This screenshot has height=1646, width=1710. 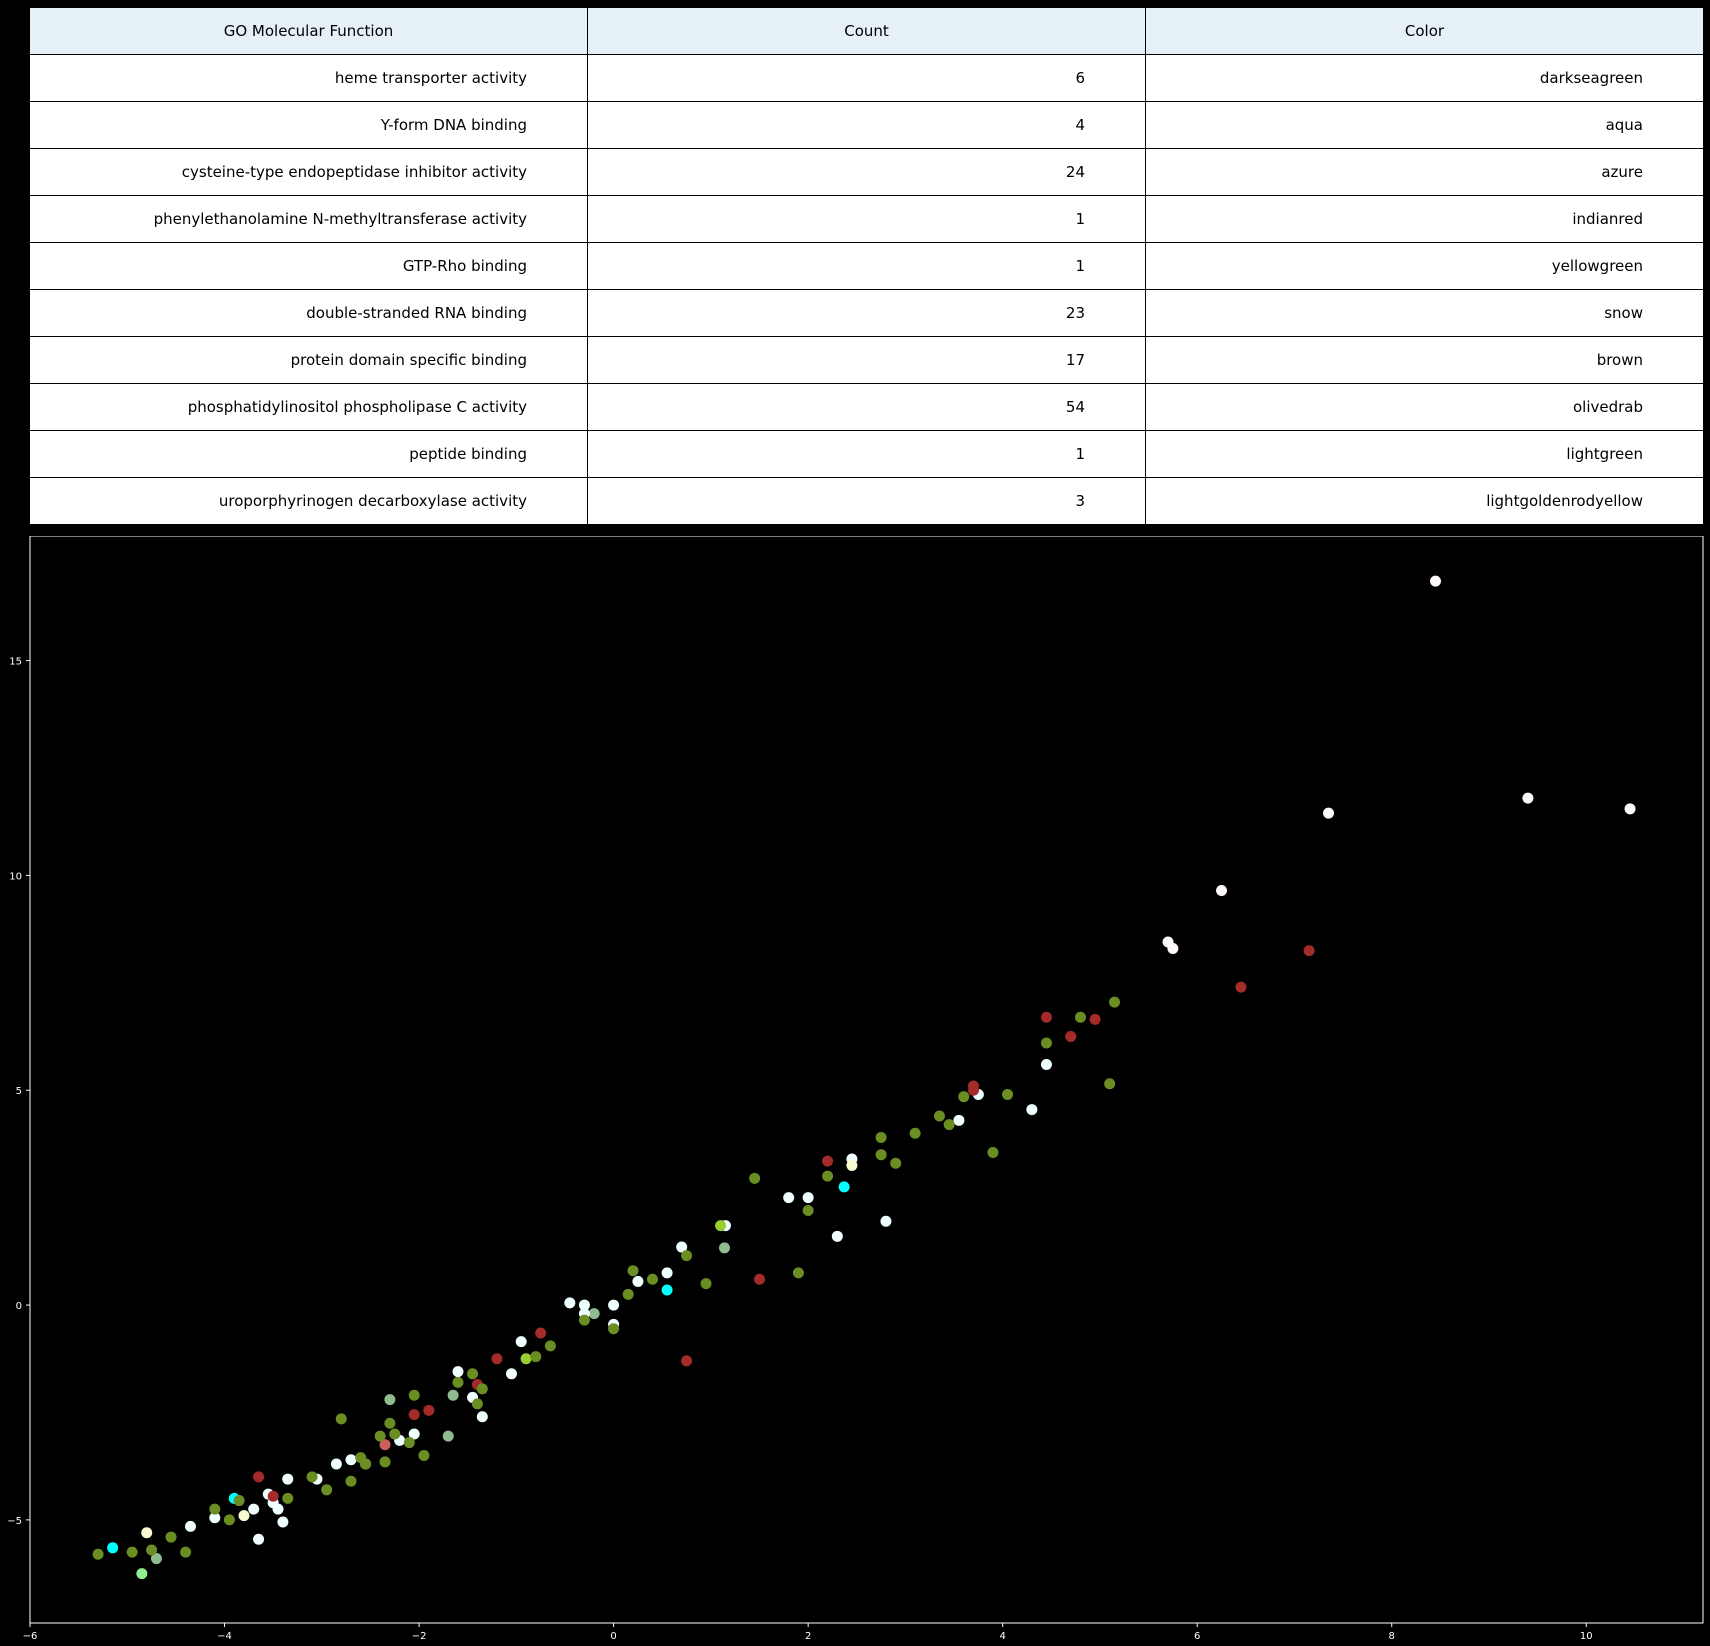 What do you see at coordinates (15, 662) in the screenshot?
I see `y-tick-label: 15` at bounding box center [15, 662].